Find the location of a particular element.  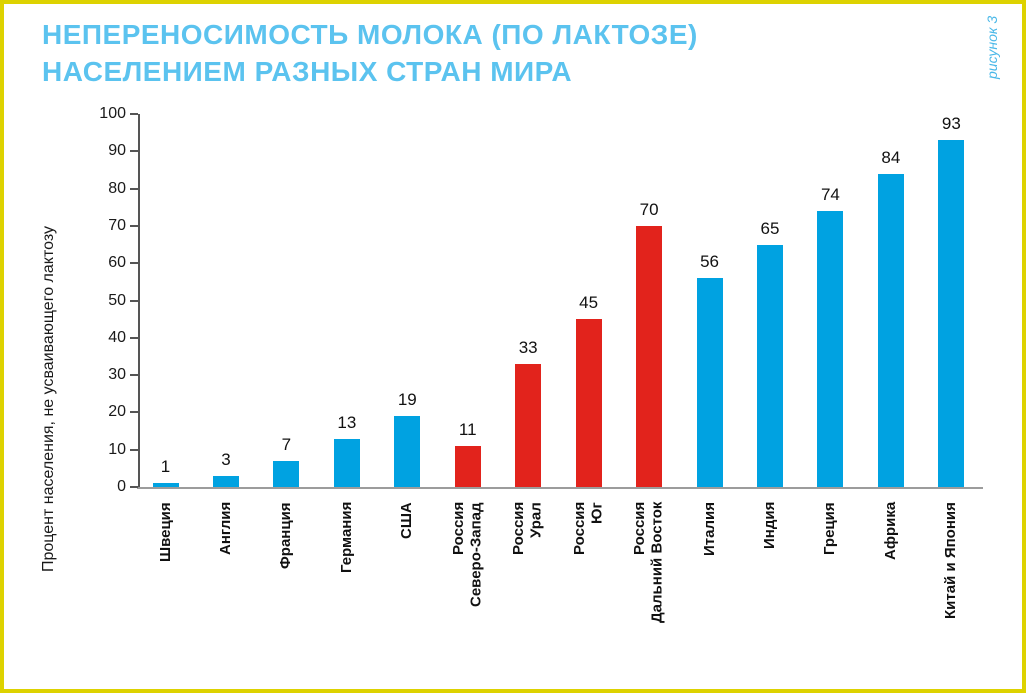

x-category-label: Франция is located at coordinates (286, 535).